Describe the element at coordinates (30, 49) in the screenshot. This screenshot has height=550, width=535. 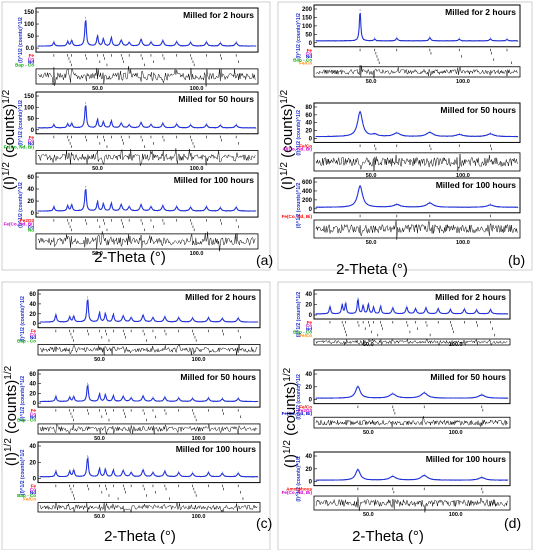
I see `y-tick-label: 0.0` at that location.